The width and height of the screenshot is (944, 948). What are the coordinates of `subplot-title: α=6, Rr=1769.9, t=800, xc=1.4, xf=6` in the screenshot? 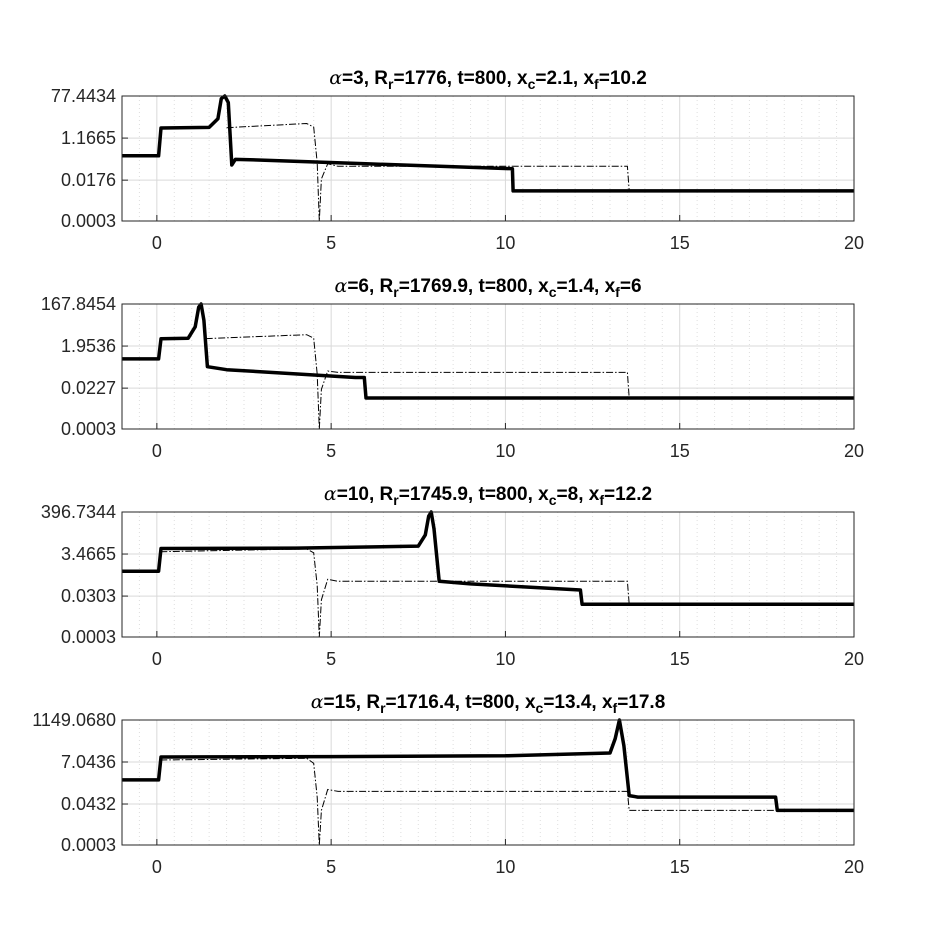 It's located at (487, 287).